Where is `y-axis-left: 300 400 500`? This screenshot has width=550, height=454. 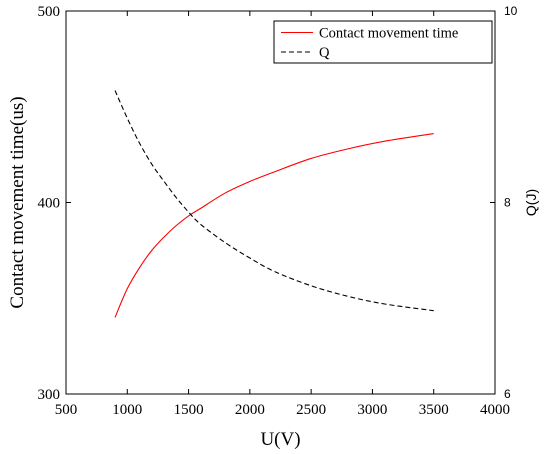
y-axis-left: 300 400 500 is located at coordinates (54, 203).